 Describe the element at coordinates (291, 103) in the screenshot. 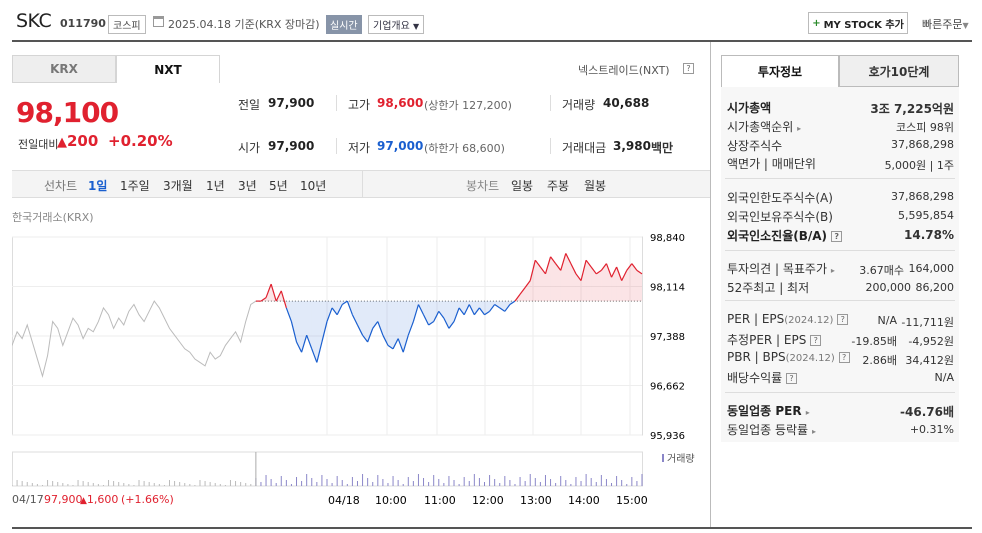

I see `prev-value: 97,900` at that location.